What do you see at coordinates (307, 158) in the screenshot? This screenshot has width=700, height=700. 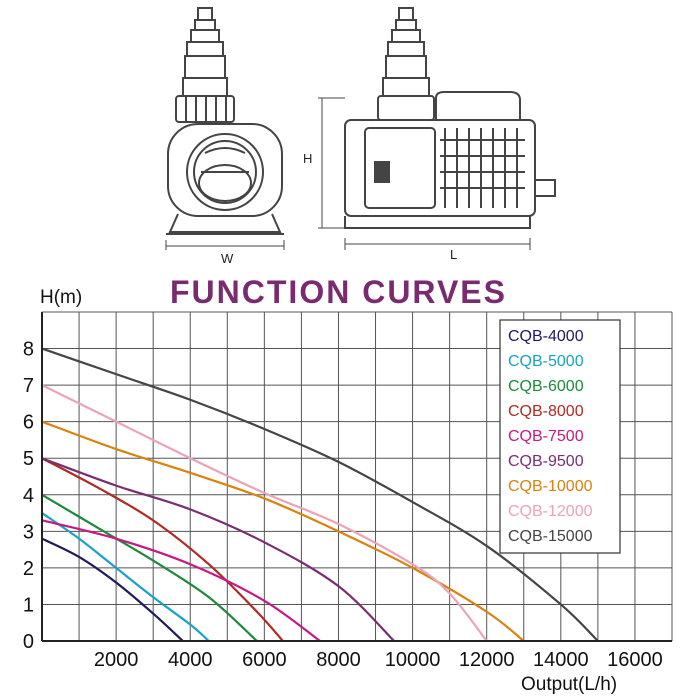 I see `height-dimension-label: H` at bounding box center [307, 158].